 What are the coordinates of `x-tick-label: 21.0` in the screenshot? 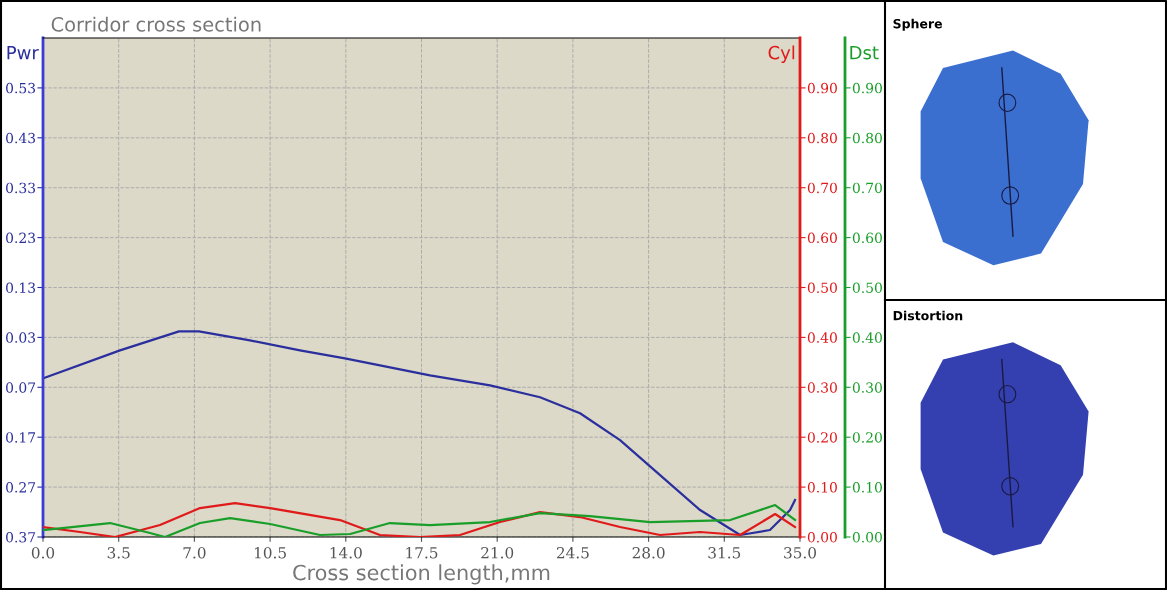 It's located at (497, 552).